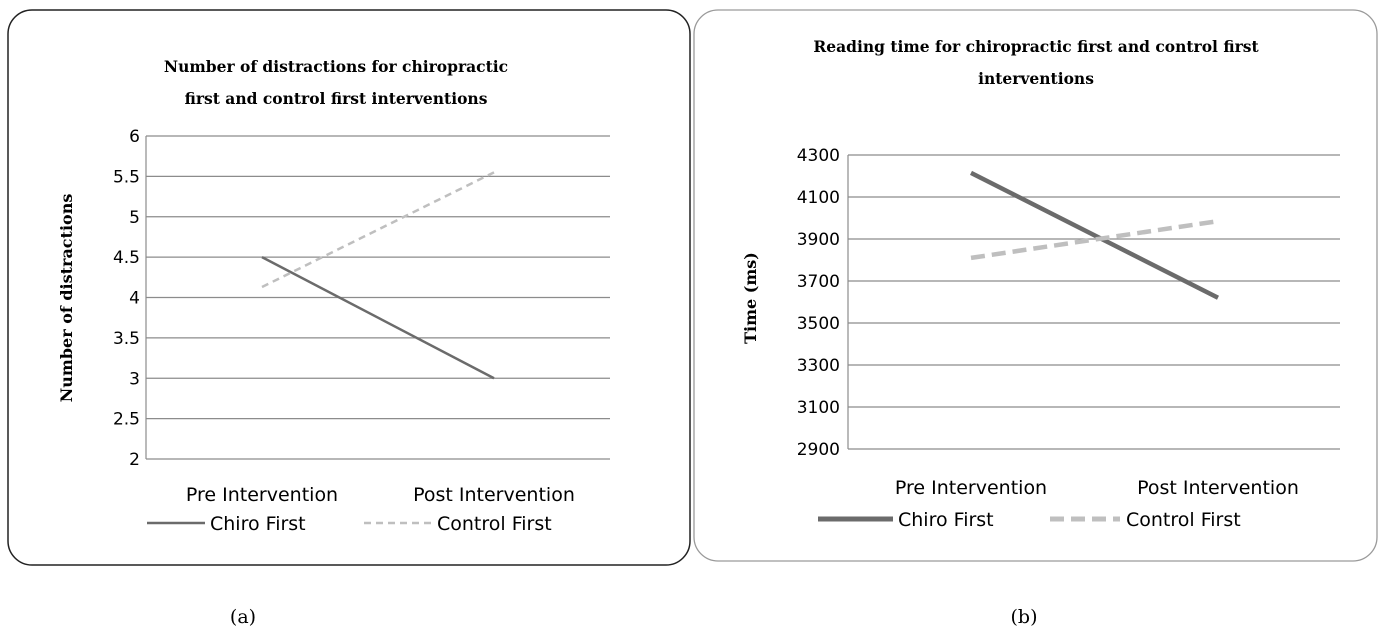 This screenshot has height=634, width=1385. What do you see at coordinates (336, 66) in the screenshot?
I see `chart-a-title-line-1: Number of distractions for chiropractic` at bounding box center [336, 66].